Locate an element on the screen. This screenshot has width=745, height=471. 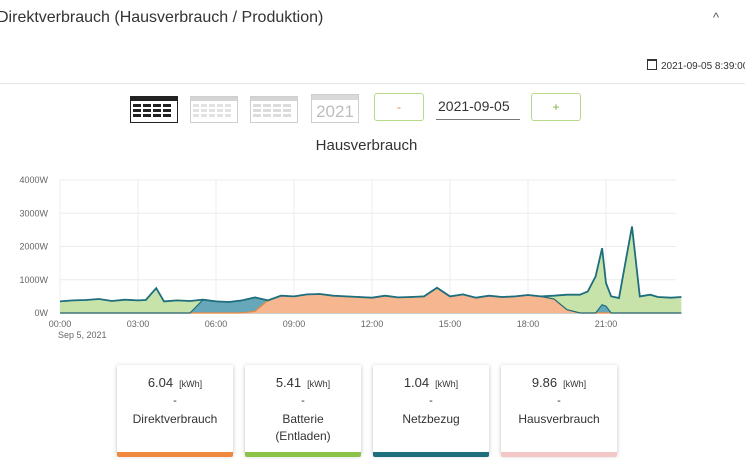
y-tick-label: 1000W is located at coordinates (33, 280).